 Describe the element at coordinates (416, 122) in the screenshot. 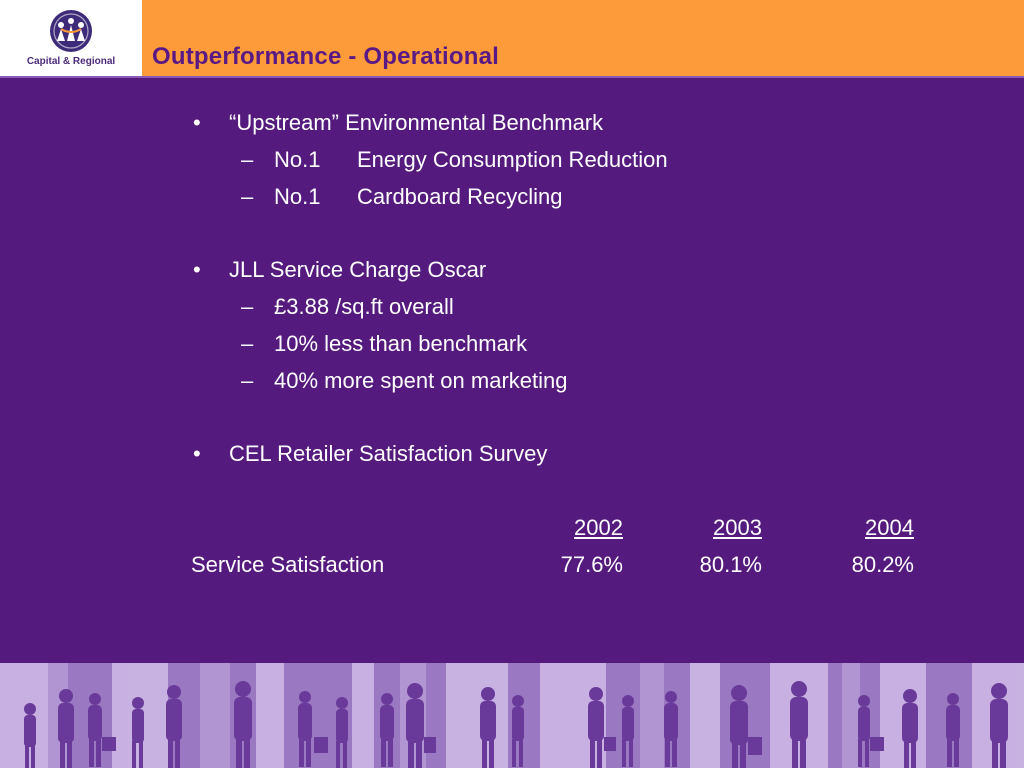

I see `bullet-upstream: “Upstream” Environmental Benchmark` at that location.